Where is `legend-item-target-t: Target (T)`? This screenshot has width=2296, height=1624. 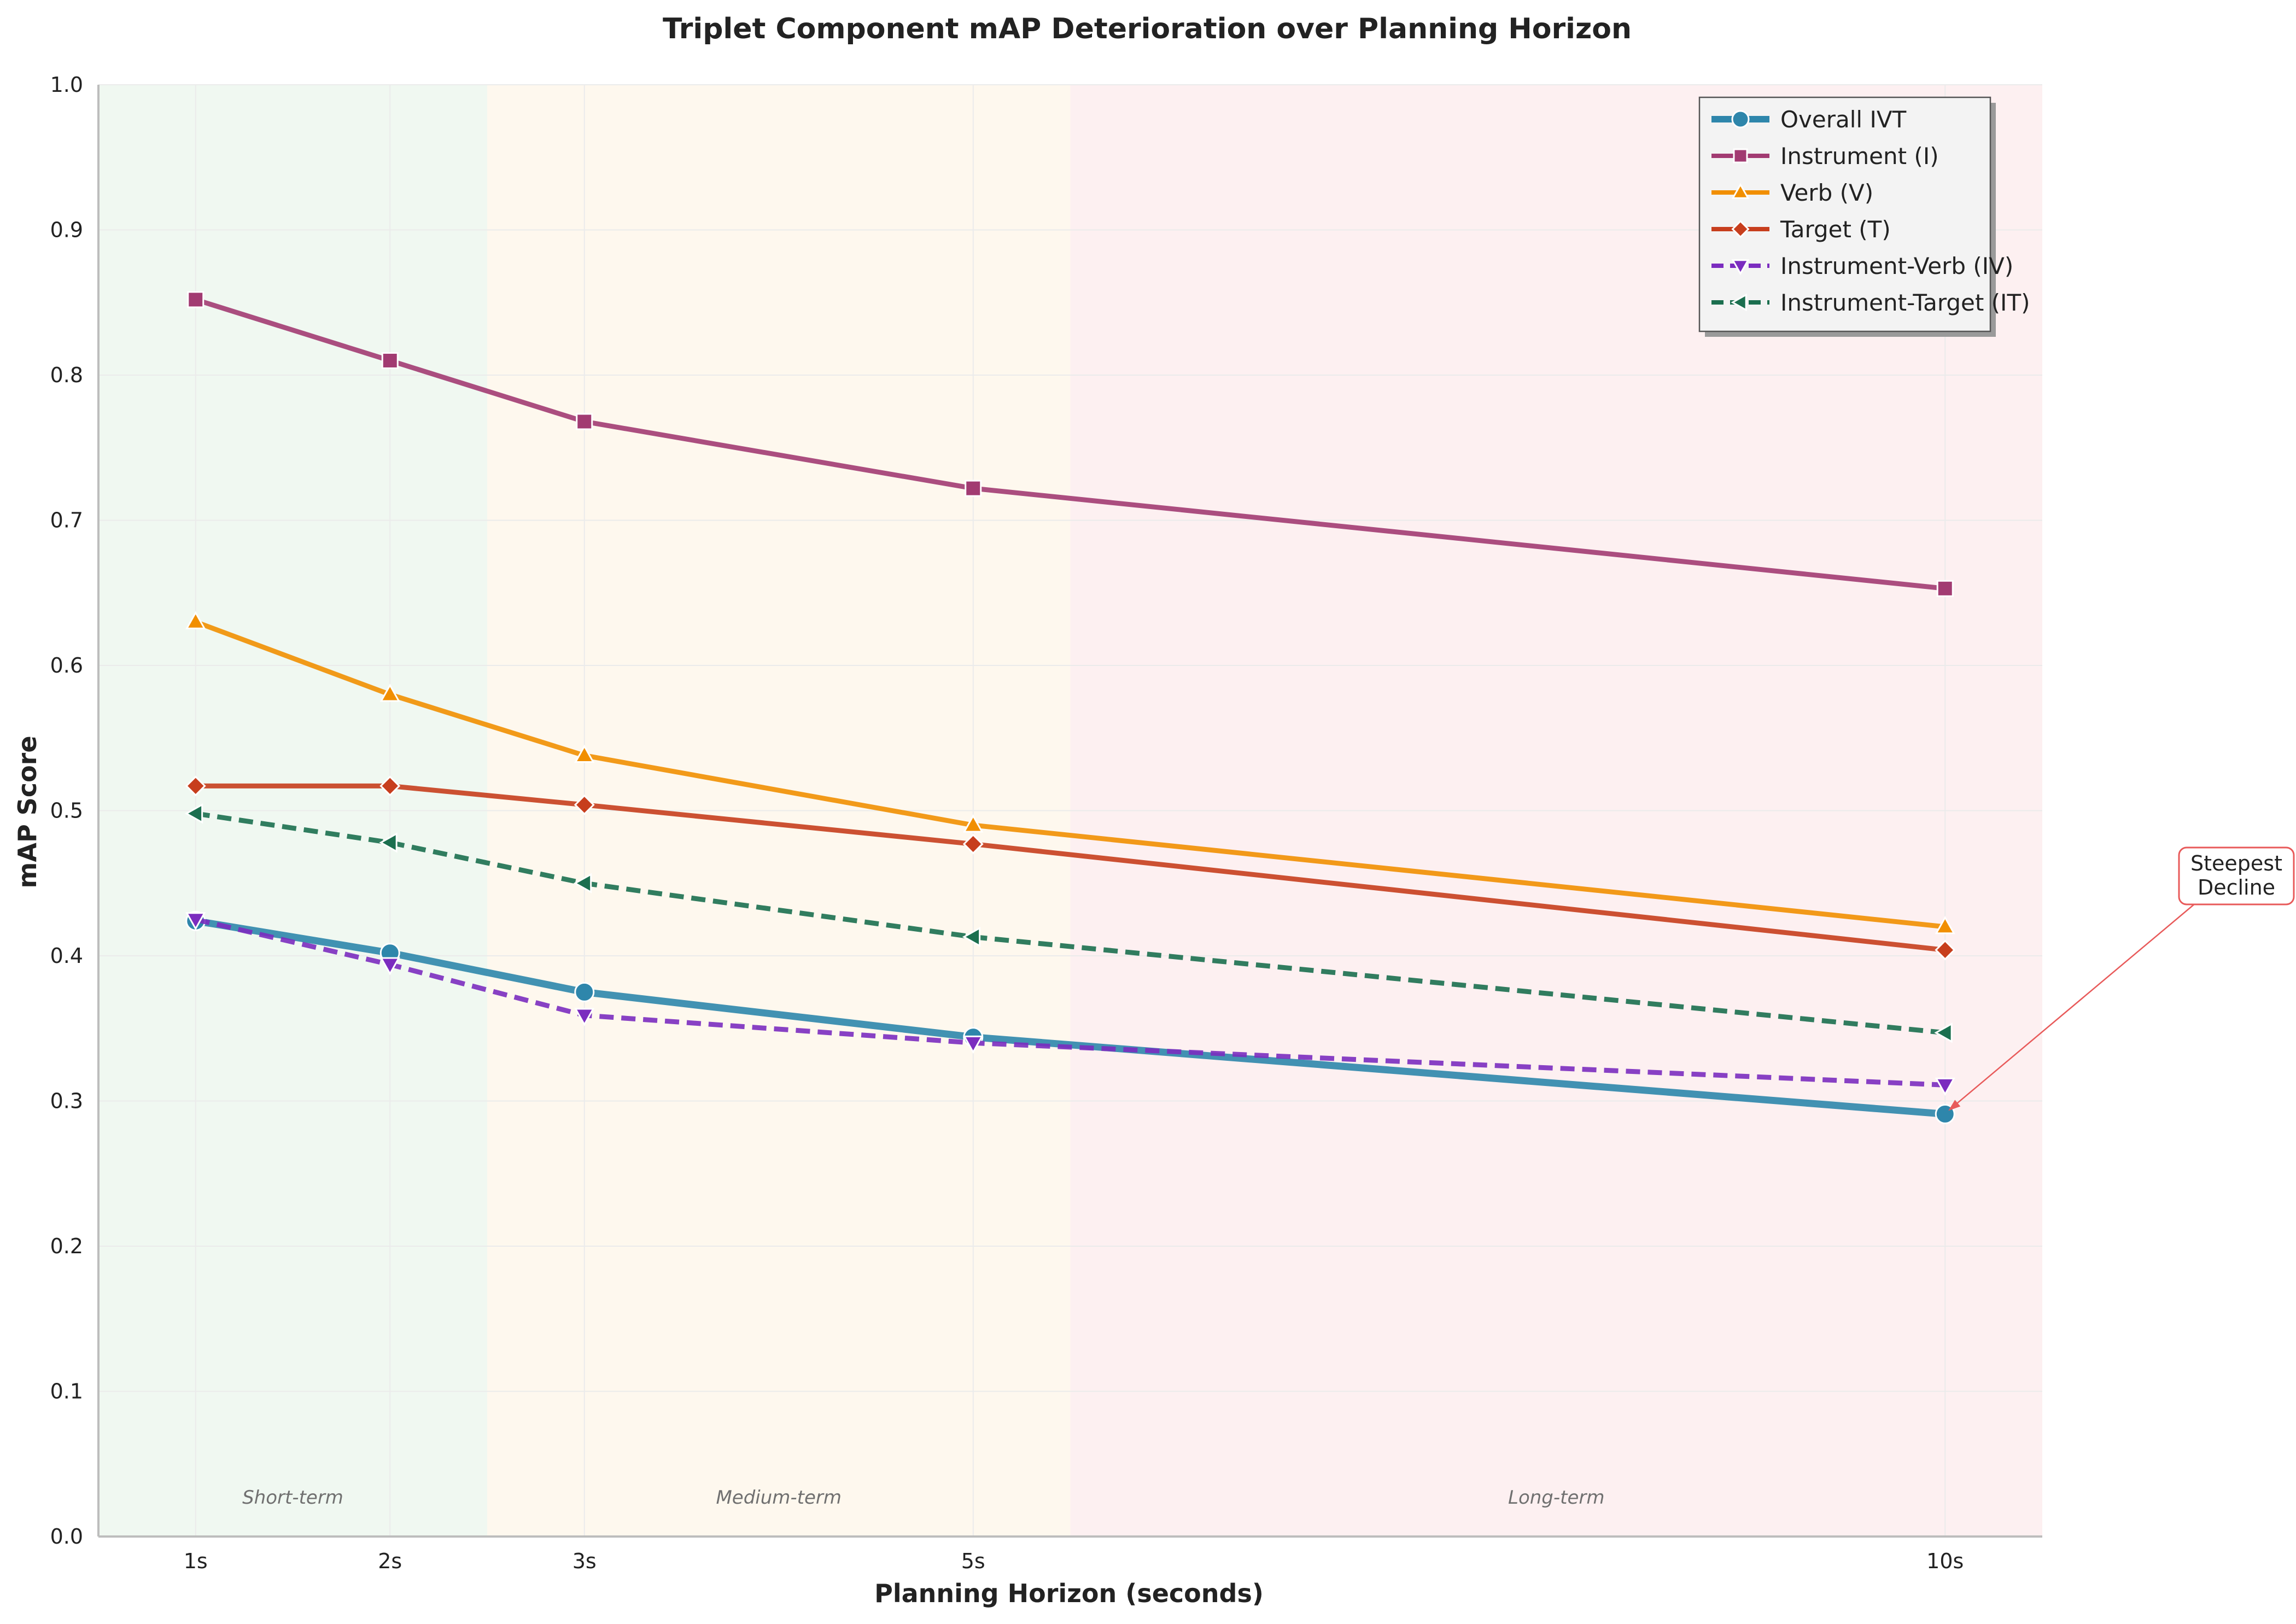 legend-item-target-t: Target (T) is located at coordinates (1801, 229).